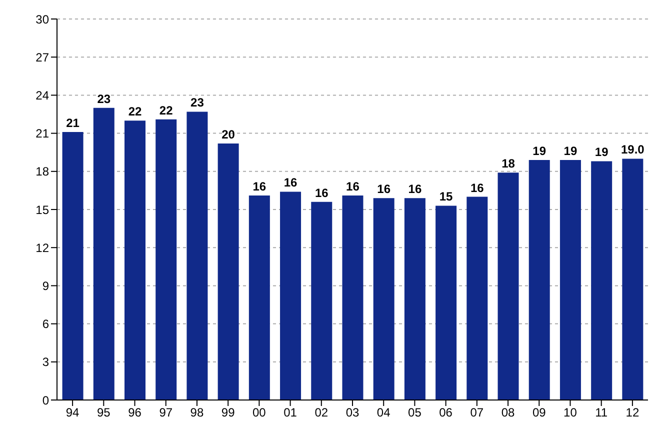 The width and height of the screenshot is (656, 426). Describe the element at coordinates (103, 413) in the screenshot. I see `x-tick-label: 95` at that location.